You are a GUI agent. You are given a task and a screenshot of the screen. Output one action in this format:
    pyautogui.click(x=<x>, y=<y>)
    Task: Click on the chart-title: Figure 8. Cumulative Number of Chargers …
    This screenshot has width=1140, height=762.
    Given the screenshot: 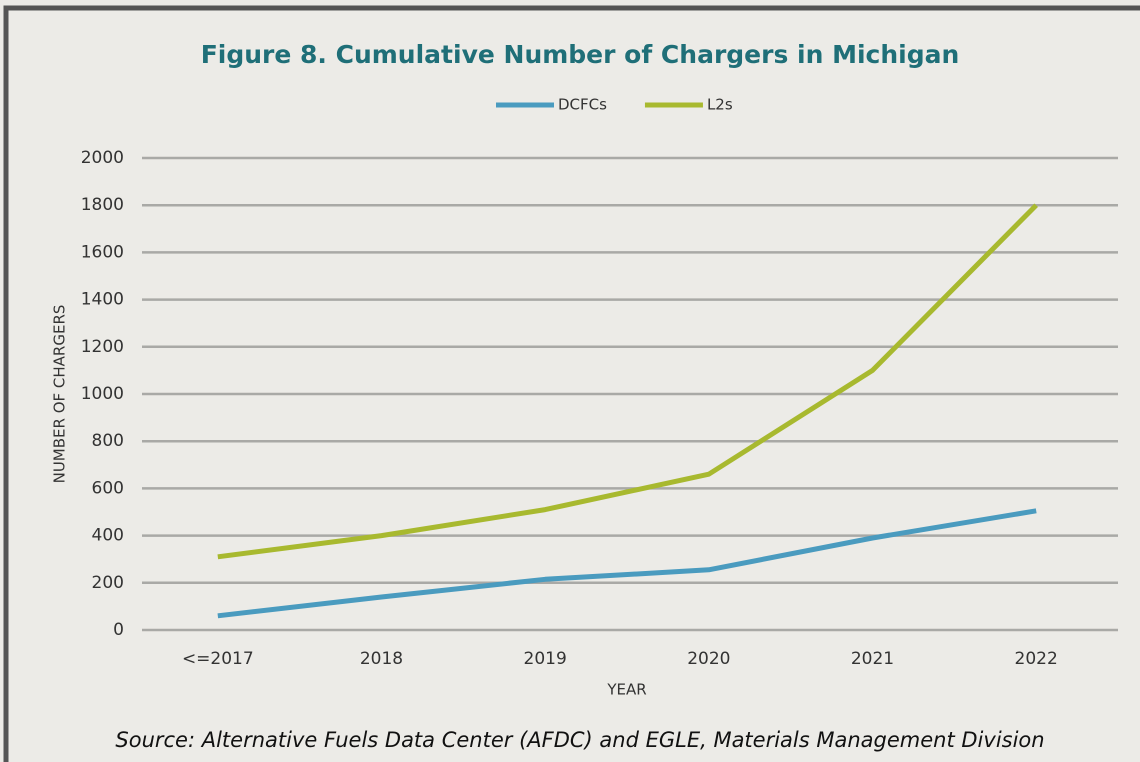 What is the action you would take?
    pyautogui.click(x=580, y=54)
    